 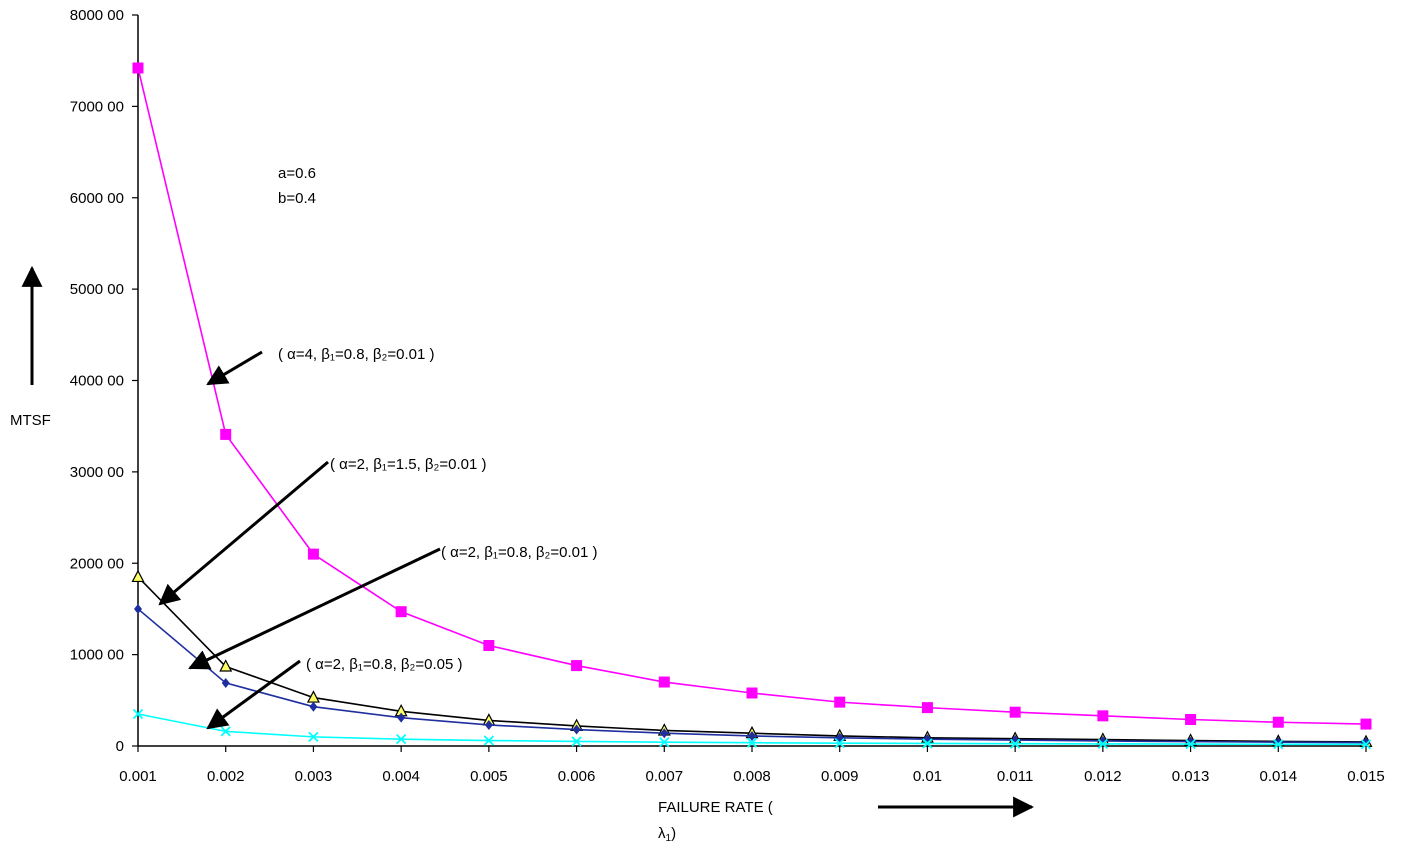 I want to click on x-axis-label-symbol: λ1), so click(x=667, y=834).